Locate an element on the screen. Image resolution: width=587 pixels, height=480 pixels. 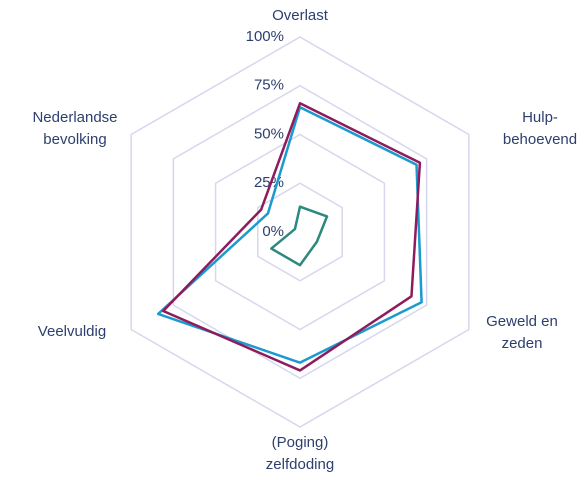
r-tick-label: 50% is located at coordinates (269, 133).